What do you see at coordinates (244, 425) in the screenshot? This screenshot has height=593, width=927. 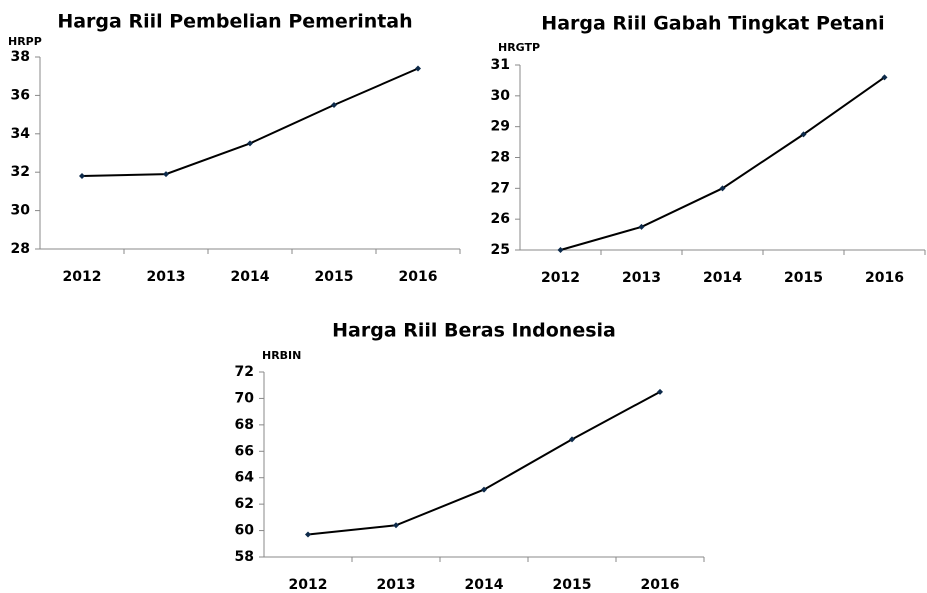 I see `y-tick-label: 68` at bounding box center [244, 425].